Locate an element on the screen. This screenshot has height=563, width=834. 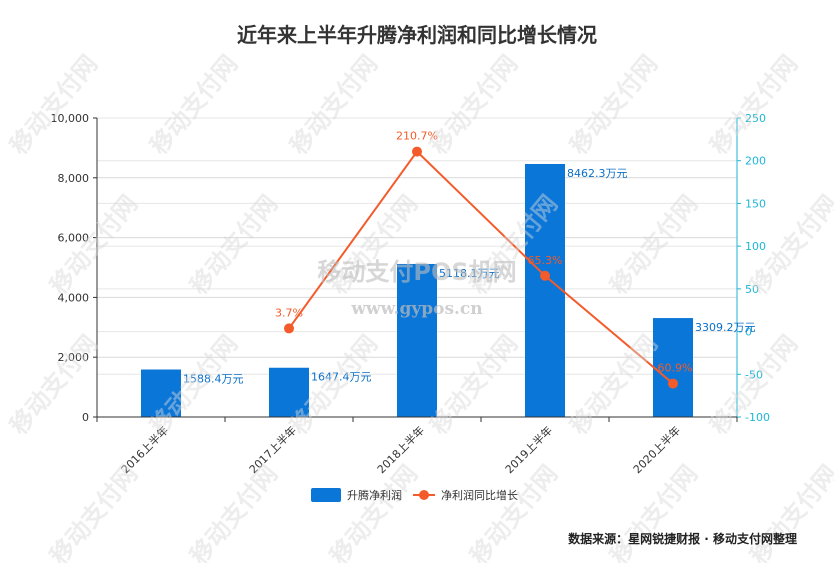
bar-label: 5118.1万元 is located at coordinates (469, 273).